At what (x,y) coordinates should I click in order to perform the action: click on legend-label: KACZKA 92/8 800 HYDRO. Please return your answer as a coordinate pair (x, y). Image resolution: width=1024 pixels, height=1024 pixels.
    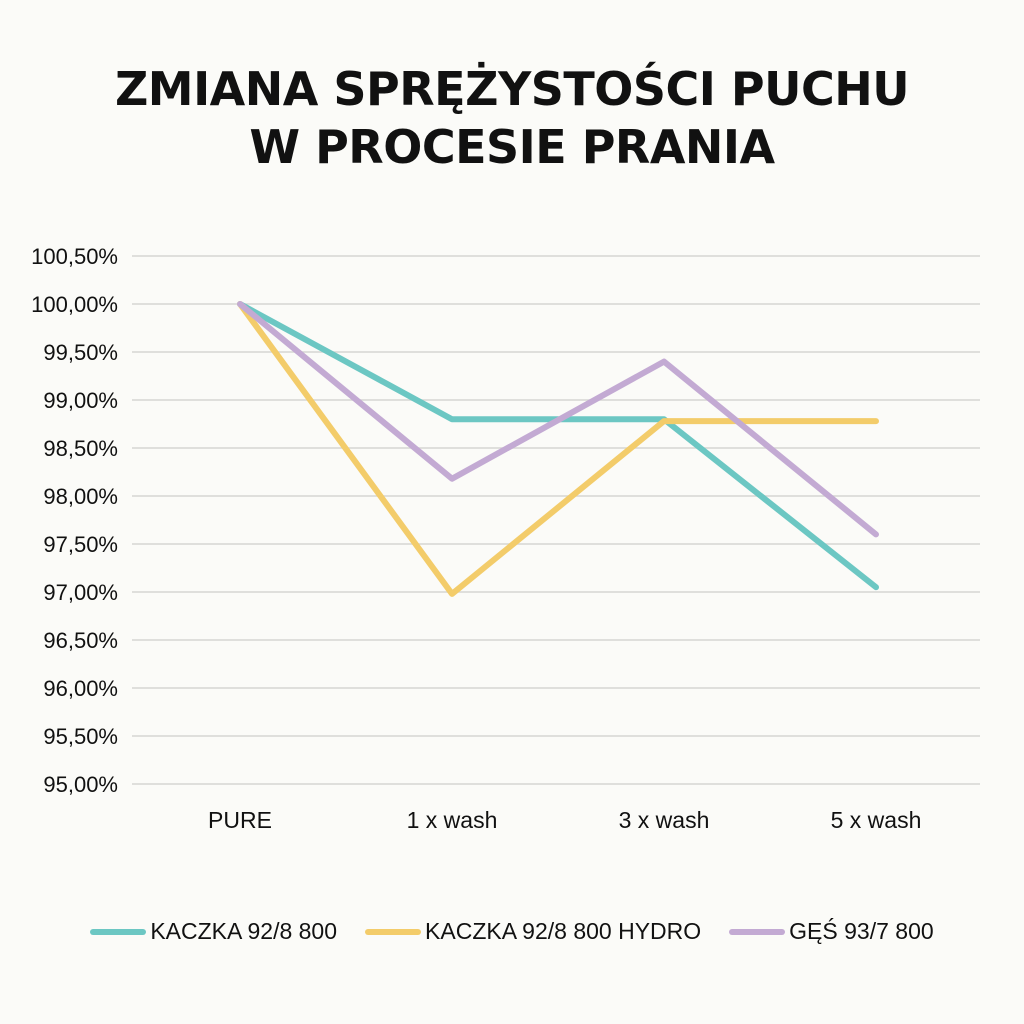
    Looking at the image, I should click on (563, 931).